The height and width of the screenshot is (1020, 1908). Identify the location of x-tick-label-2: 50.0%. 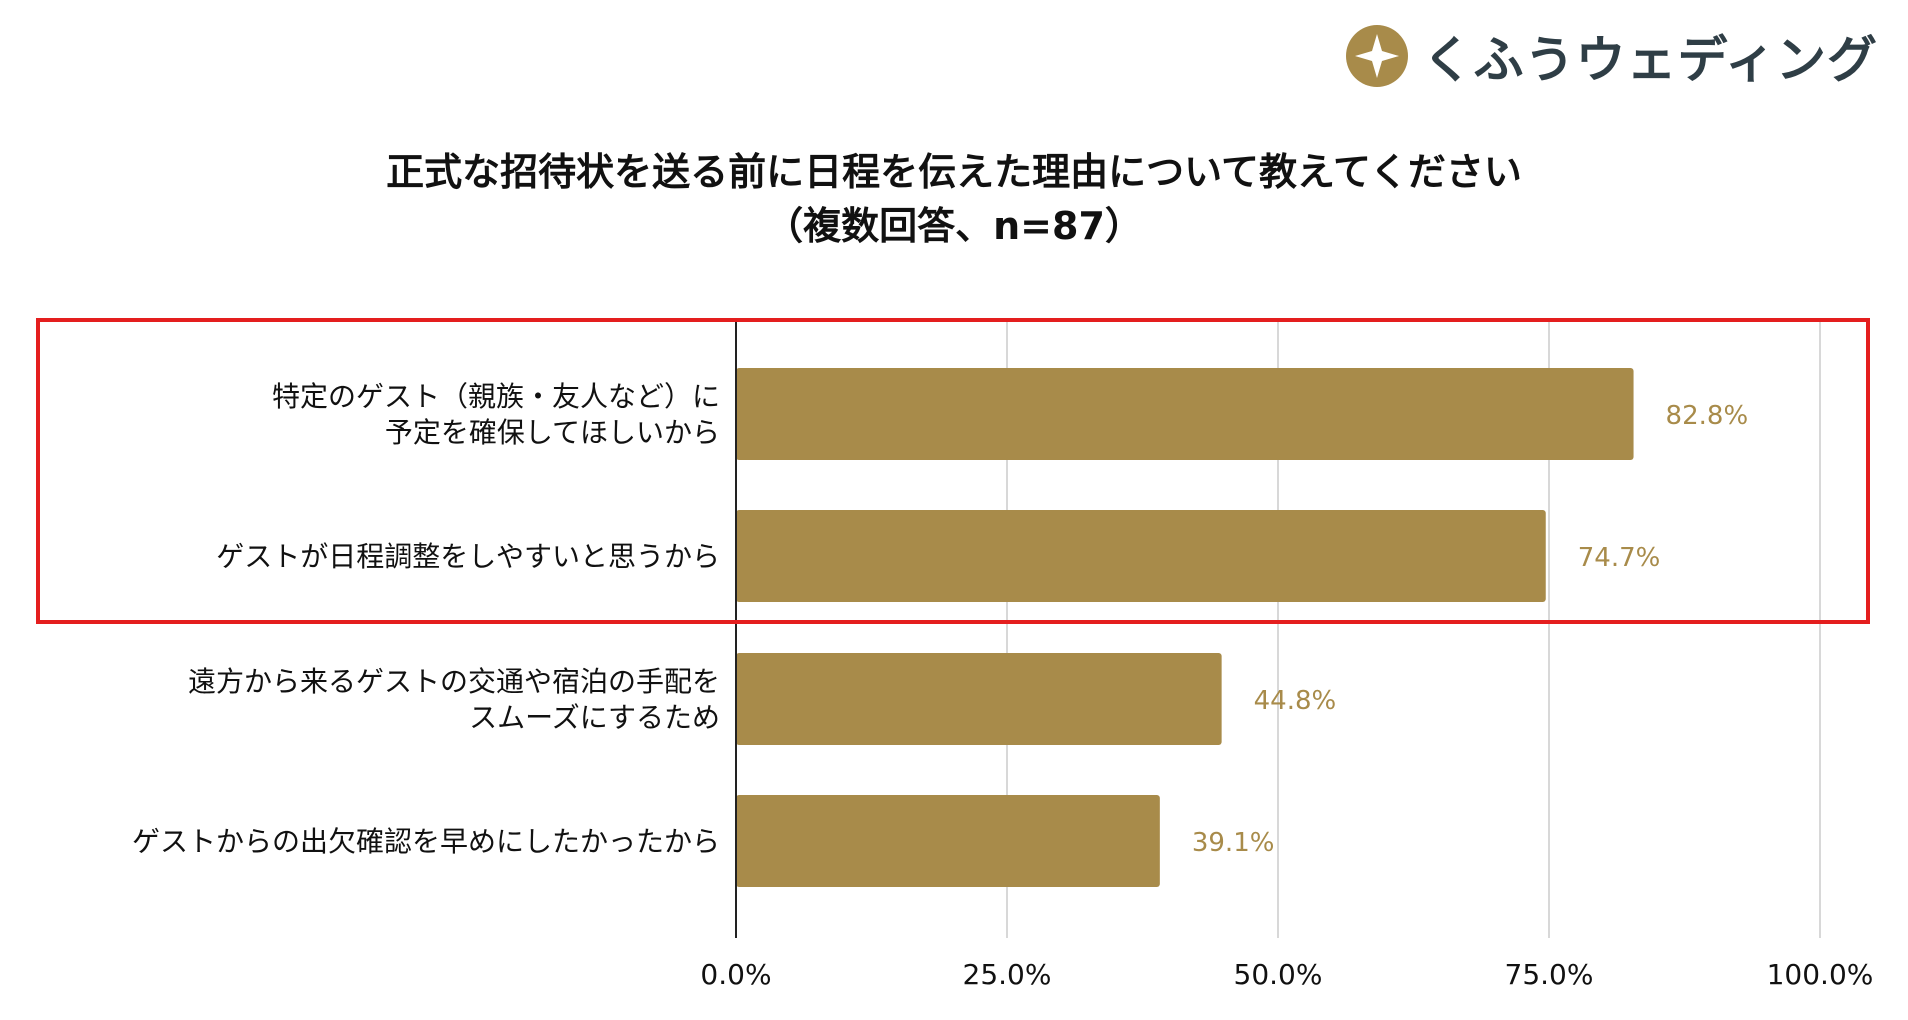
(1278, 974).